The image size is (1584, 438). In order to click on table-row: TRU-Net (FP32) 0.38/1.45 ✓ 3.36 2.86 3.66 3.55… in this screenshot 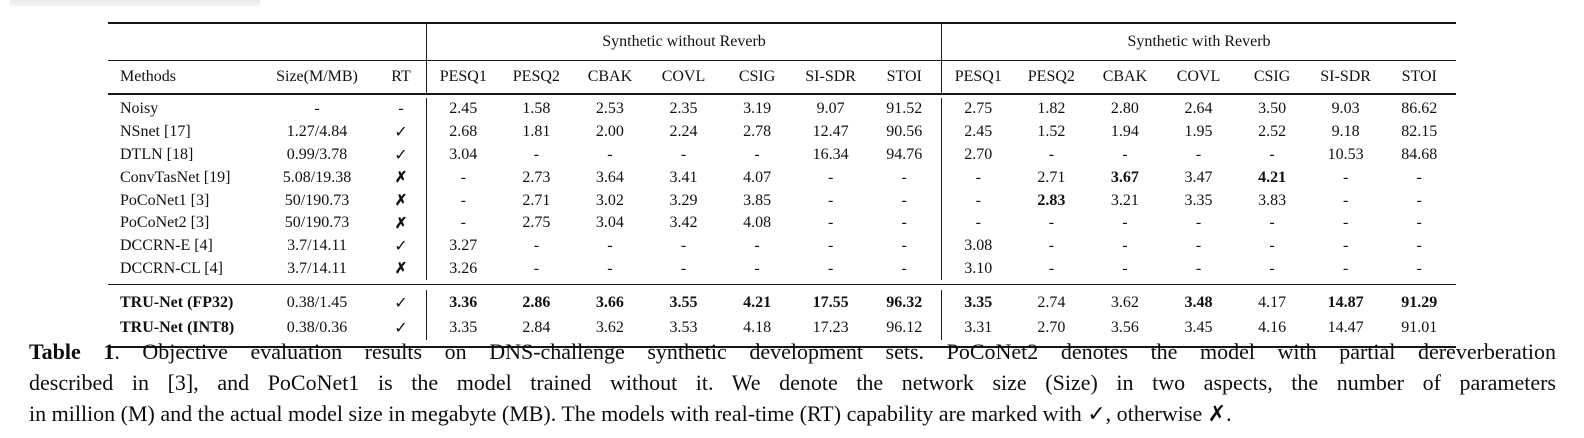, I will do `click(782, 303)`.